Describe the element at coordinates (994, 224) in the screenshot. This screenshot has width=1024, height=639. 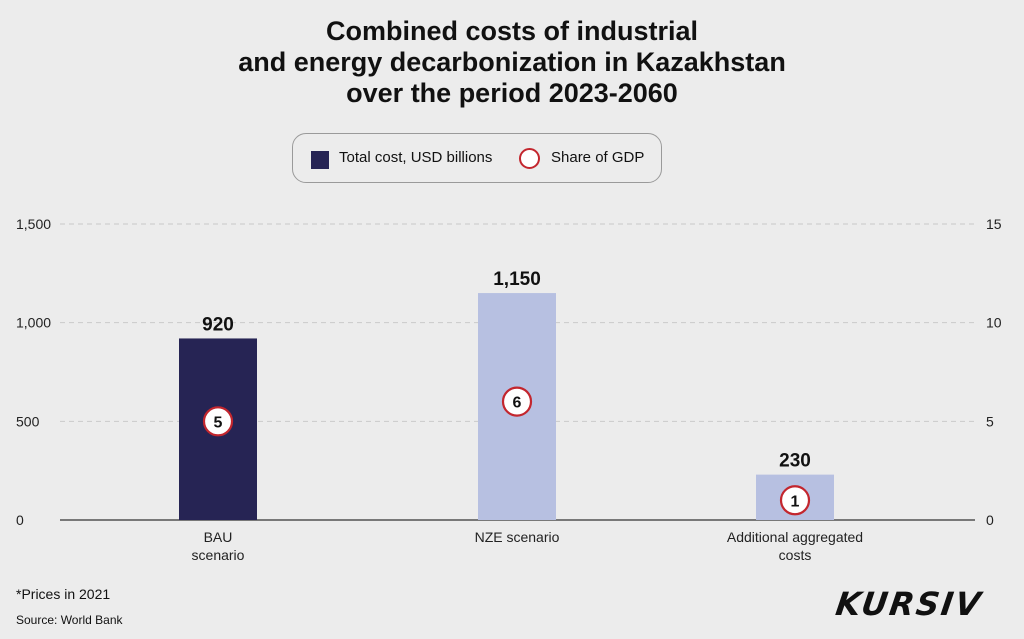
I see `y-right-tick-label: 15` at that location.